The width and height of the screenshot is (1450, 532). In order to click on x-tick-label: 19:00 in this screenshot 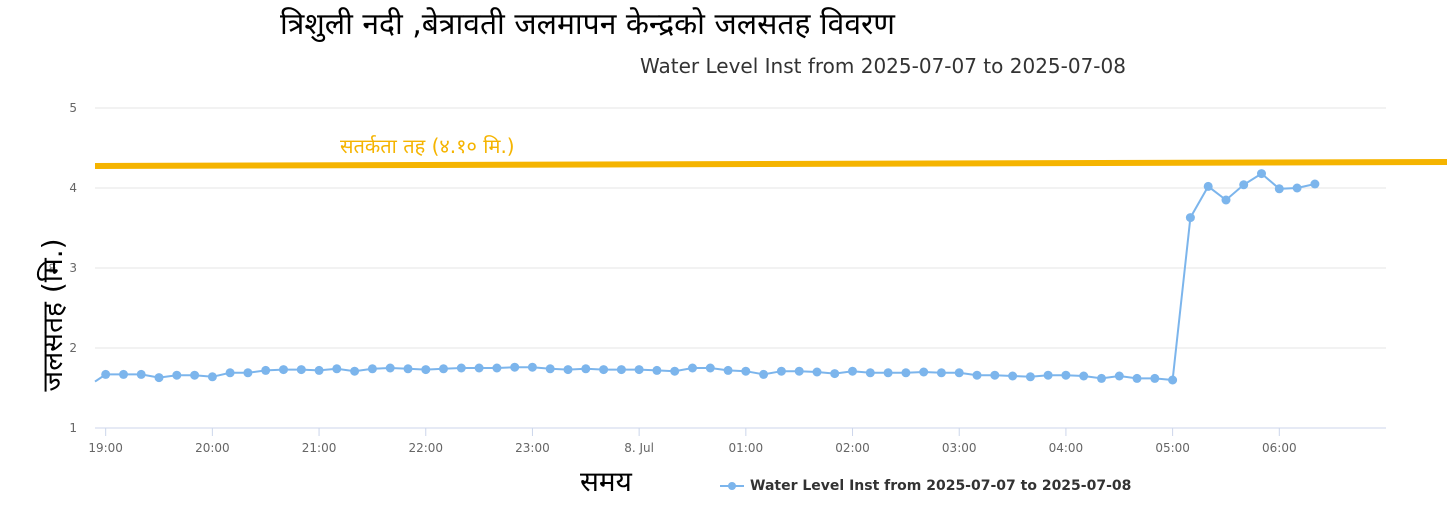, I will do `click(105, 448)`.